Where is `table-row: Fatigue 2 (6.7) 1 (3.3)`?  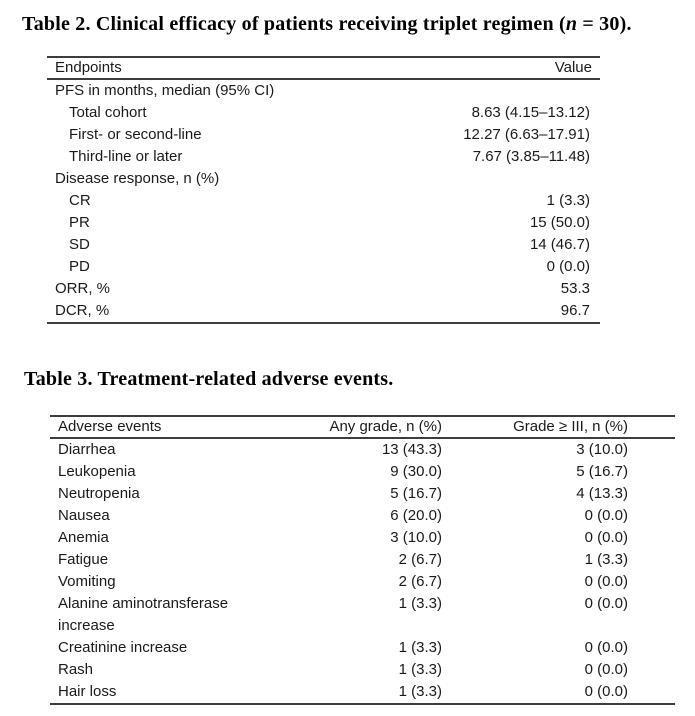 table-row: Fatigue 2 (6.7) 1 (3.3) is located at coordinates (362, 560).